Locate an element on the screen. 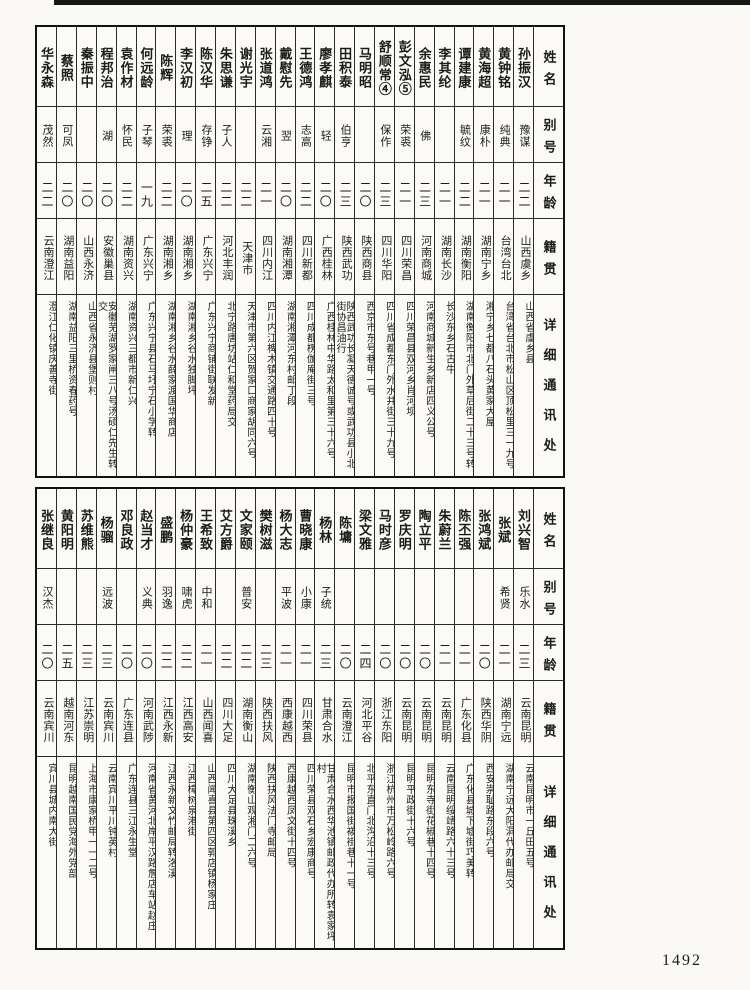 The width and height of the screenshot is (750, 990). person-name: 廖孝麒 is located at coordinates (325, 67).